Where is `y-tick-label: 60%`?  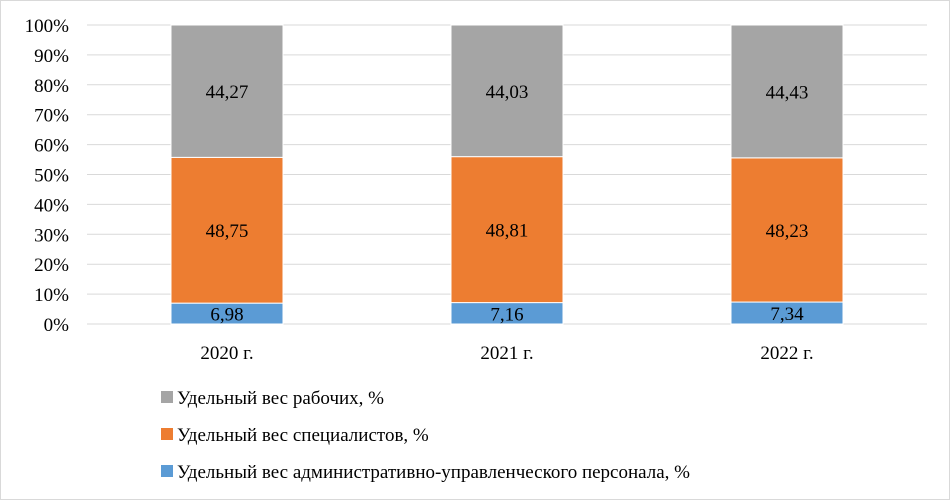
y-tick-label: 60% is located at coordinates (51, 146).